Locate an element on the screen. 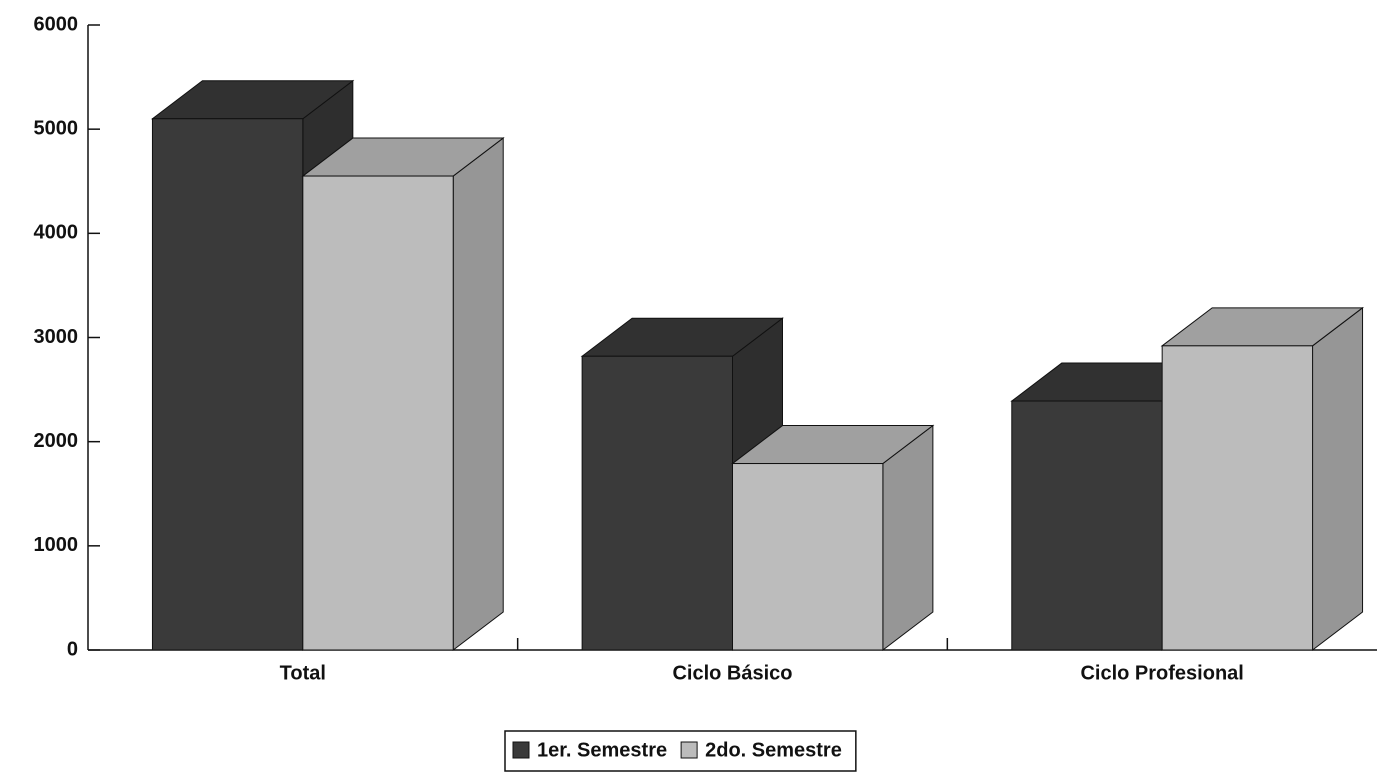 The image size is (1377, 774). y-tick-label: 3000 is located at coordinates (56, 337).